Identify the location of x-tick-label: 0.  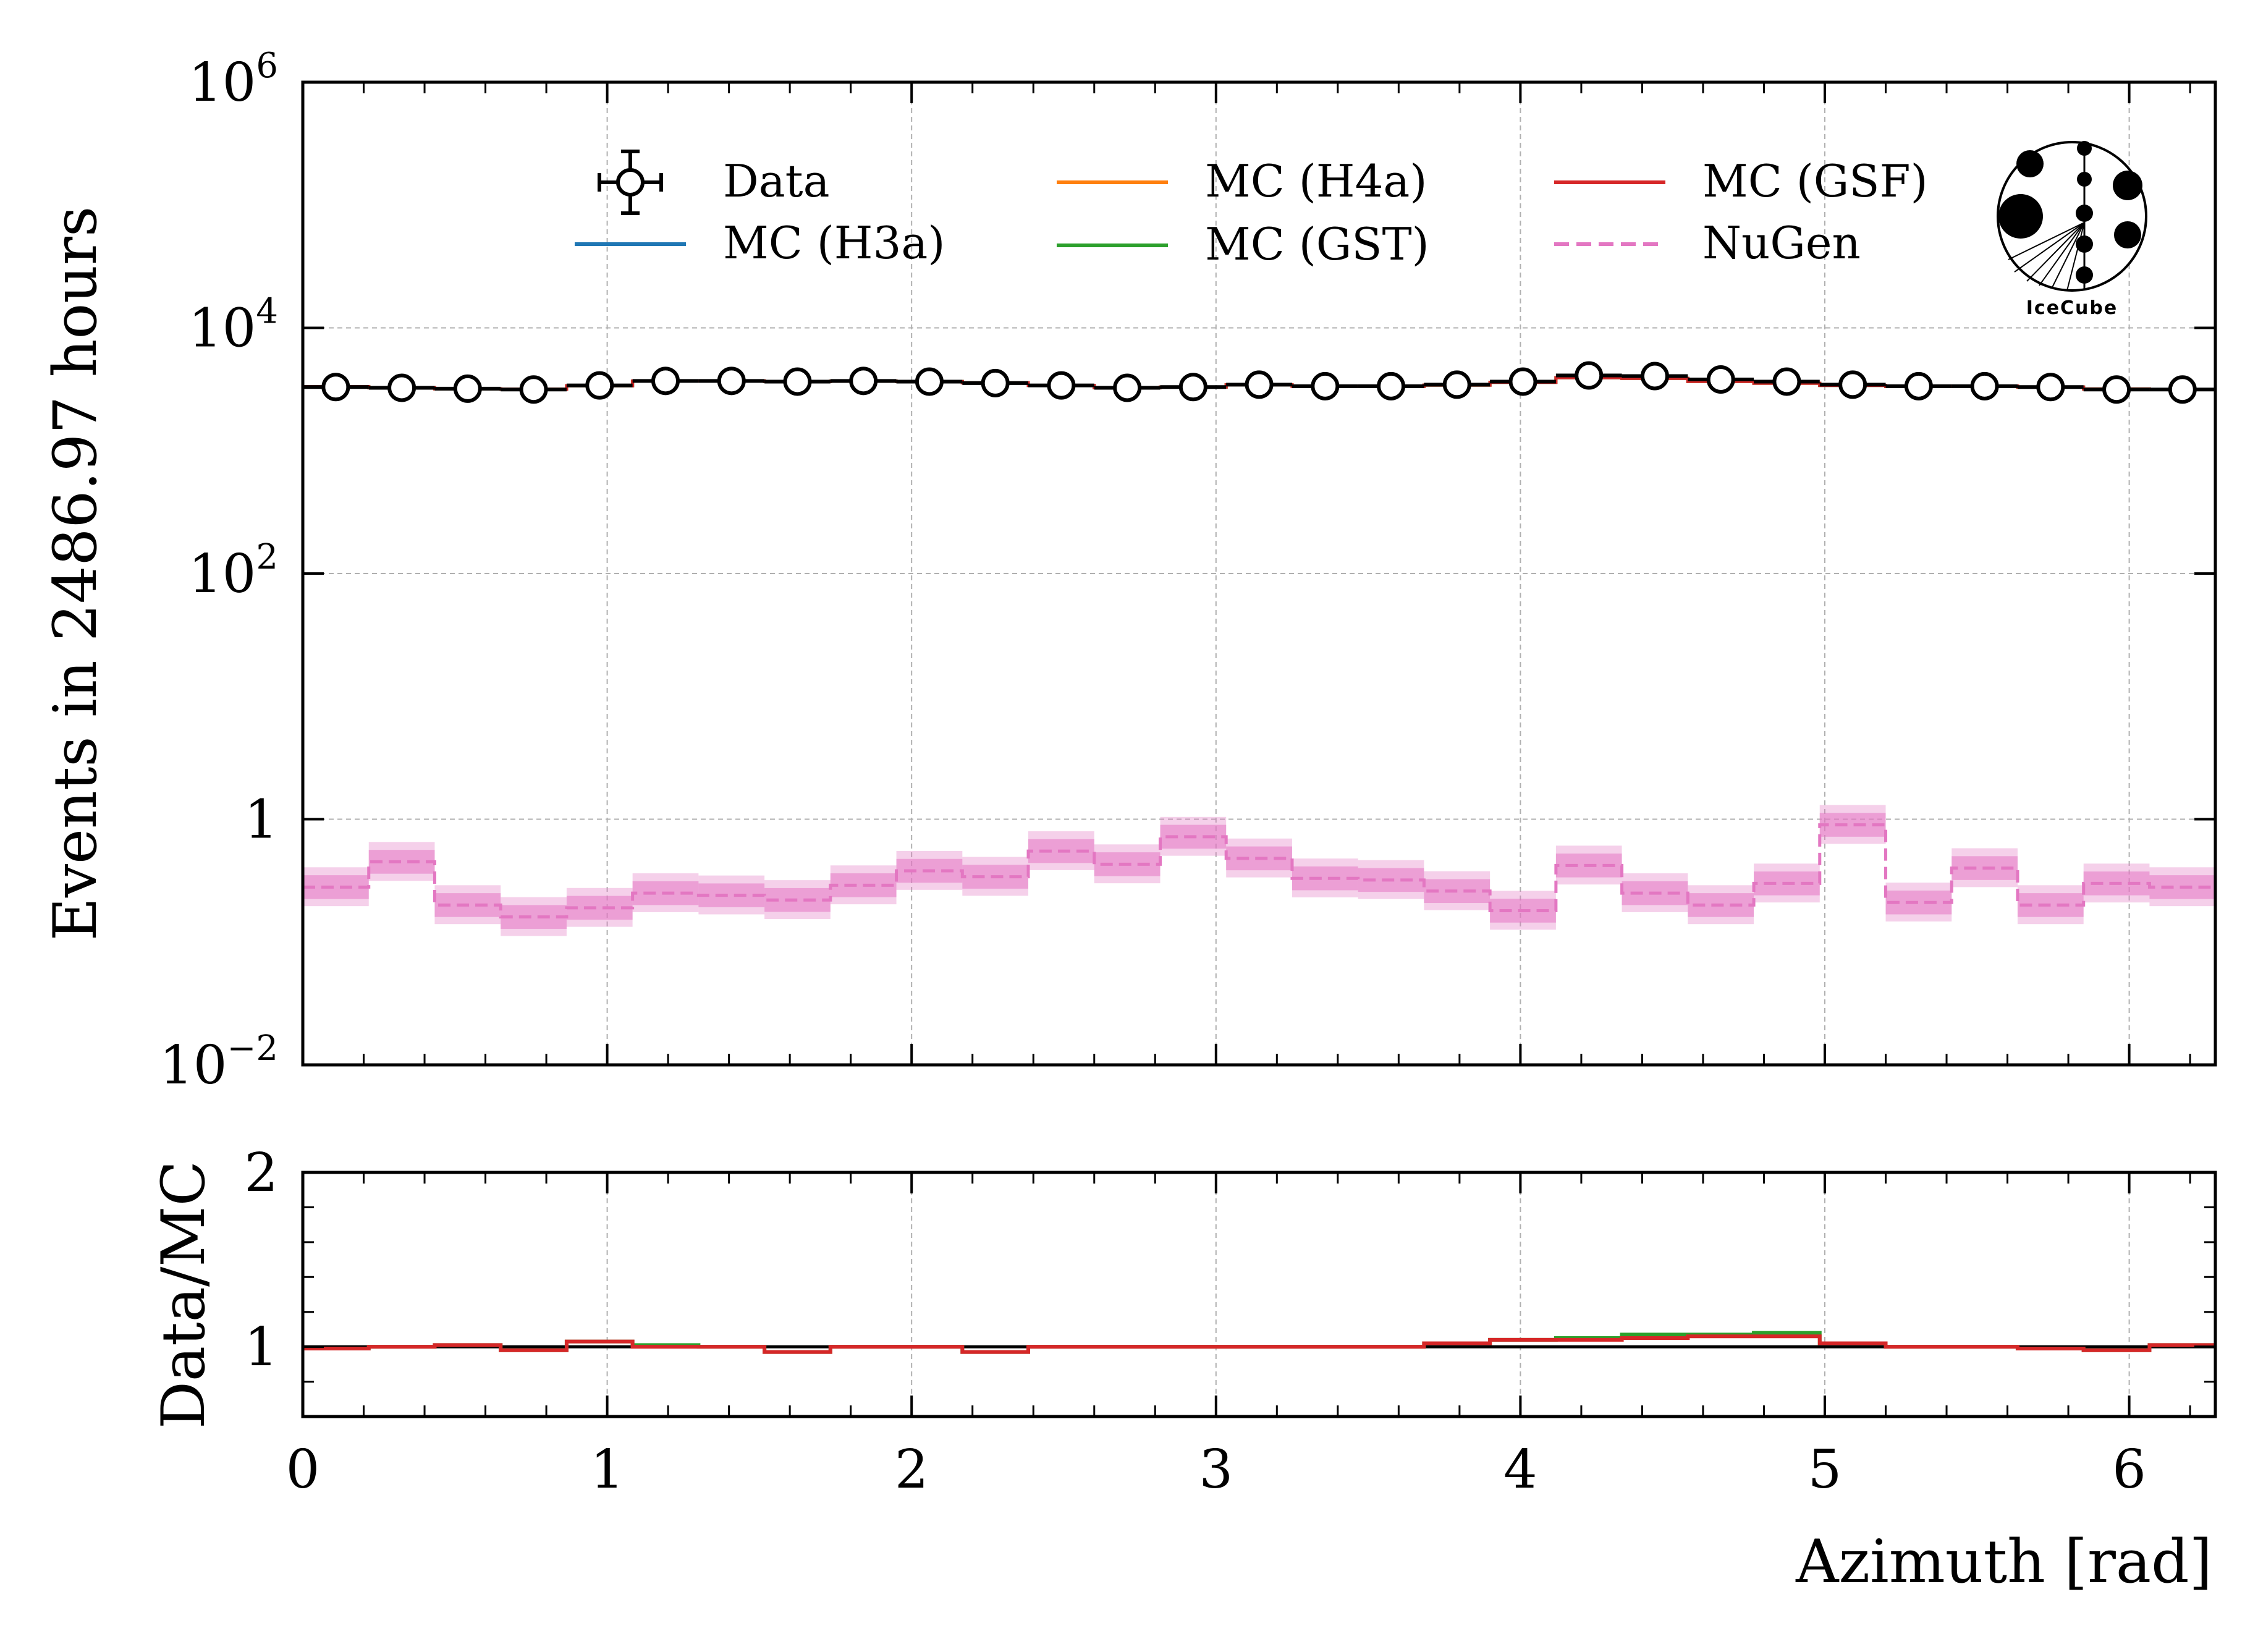
(303, 1470).